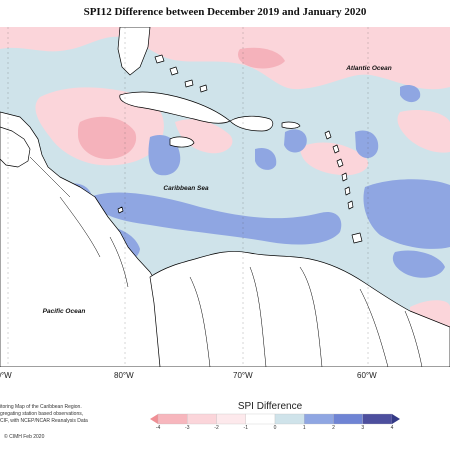 Image resolution: width=450 pixels, height=450 pixels. I want to click on lon-label-70w: 70°W, so click(243, 375).